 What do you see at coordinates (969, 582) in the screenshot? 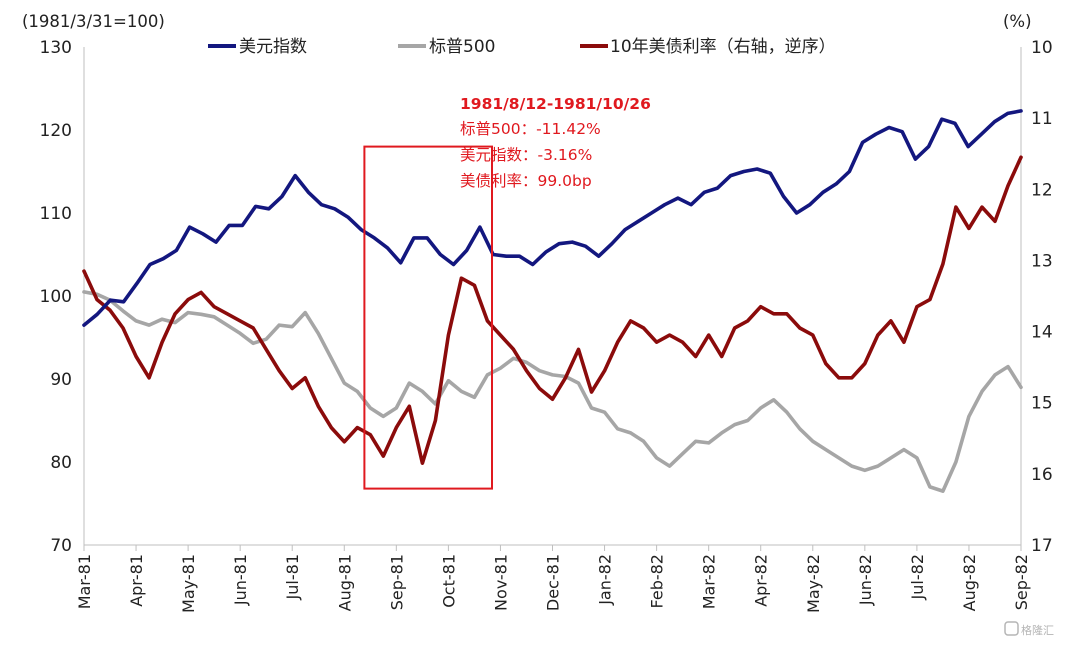
I see `x-tick-label: Aug-82` at bounding box center [969, 582].